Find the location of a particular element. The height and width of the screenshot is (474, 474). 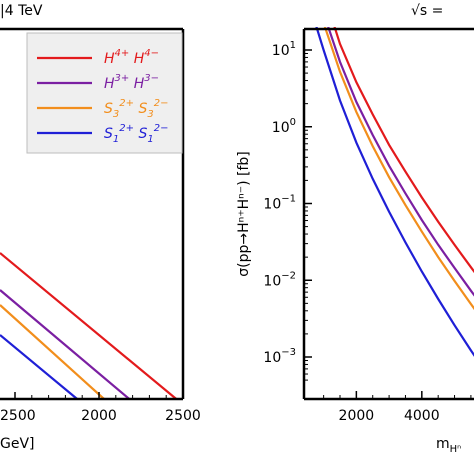

legend-label-4: S12+ S12− is located at coordinates (136, 134).